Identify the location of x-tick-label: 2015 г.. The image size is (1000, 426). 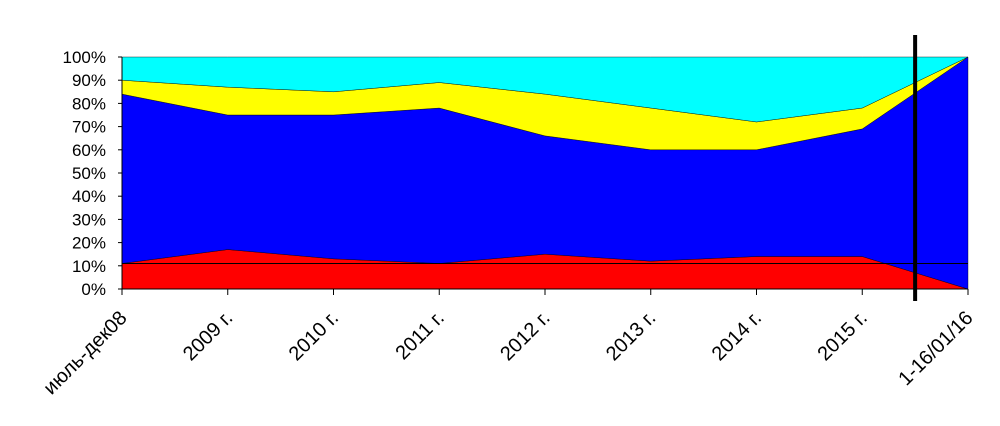
(842, 336).